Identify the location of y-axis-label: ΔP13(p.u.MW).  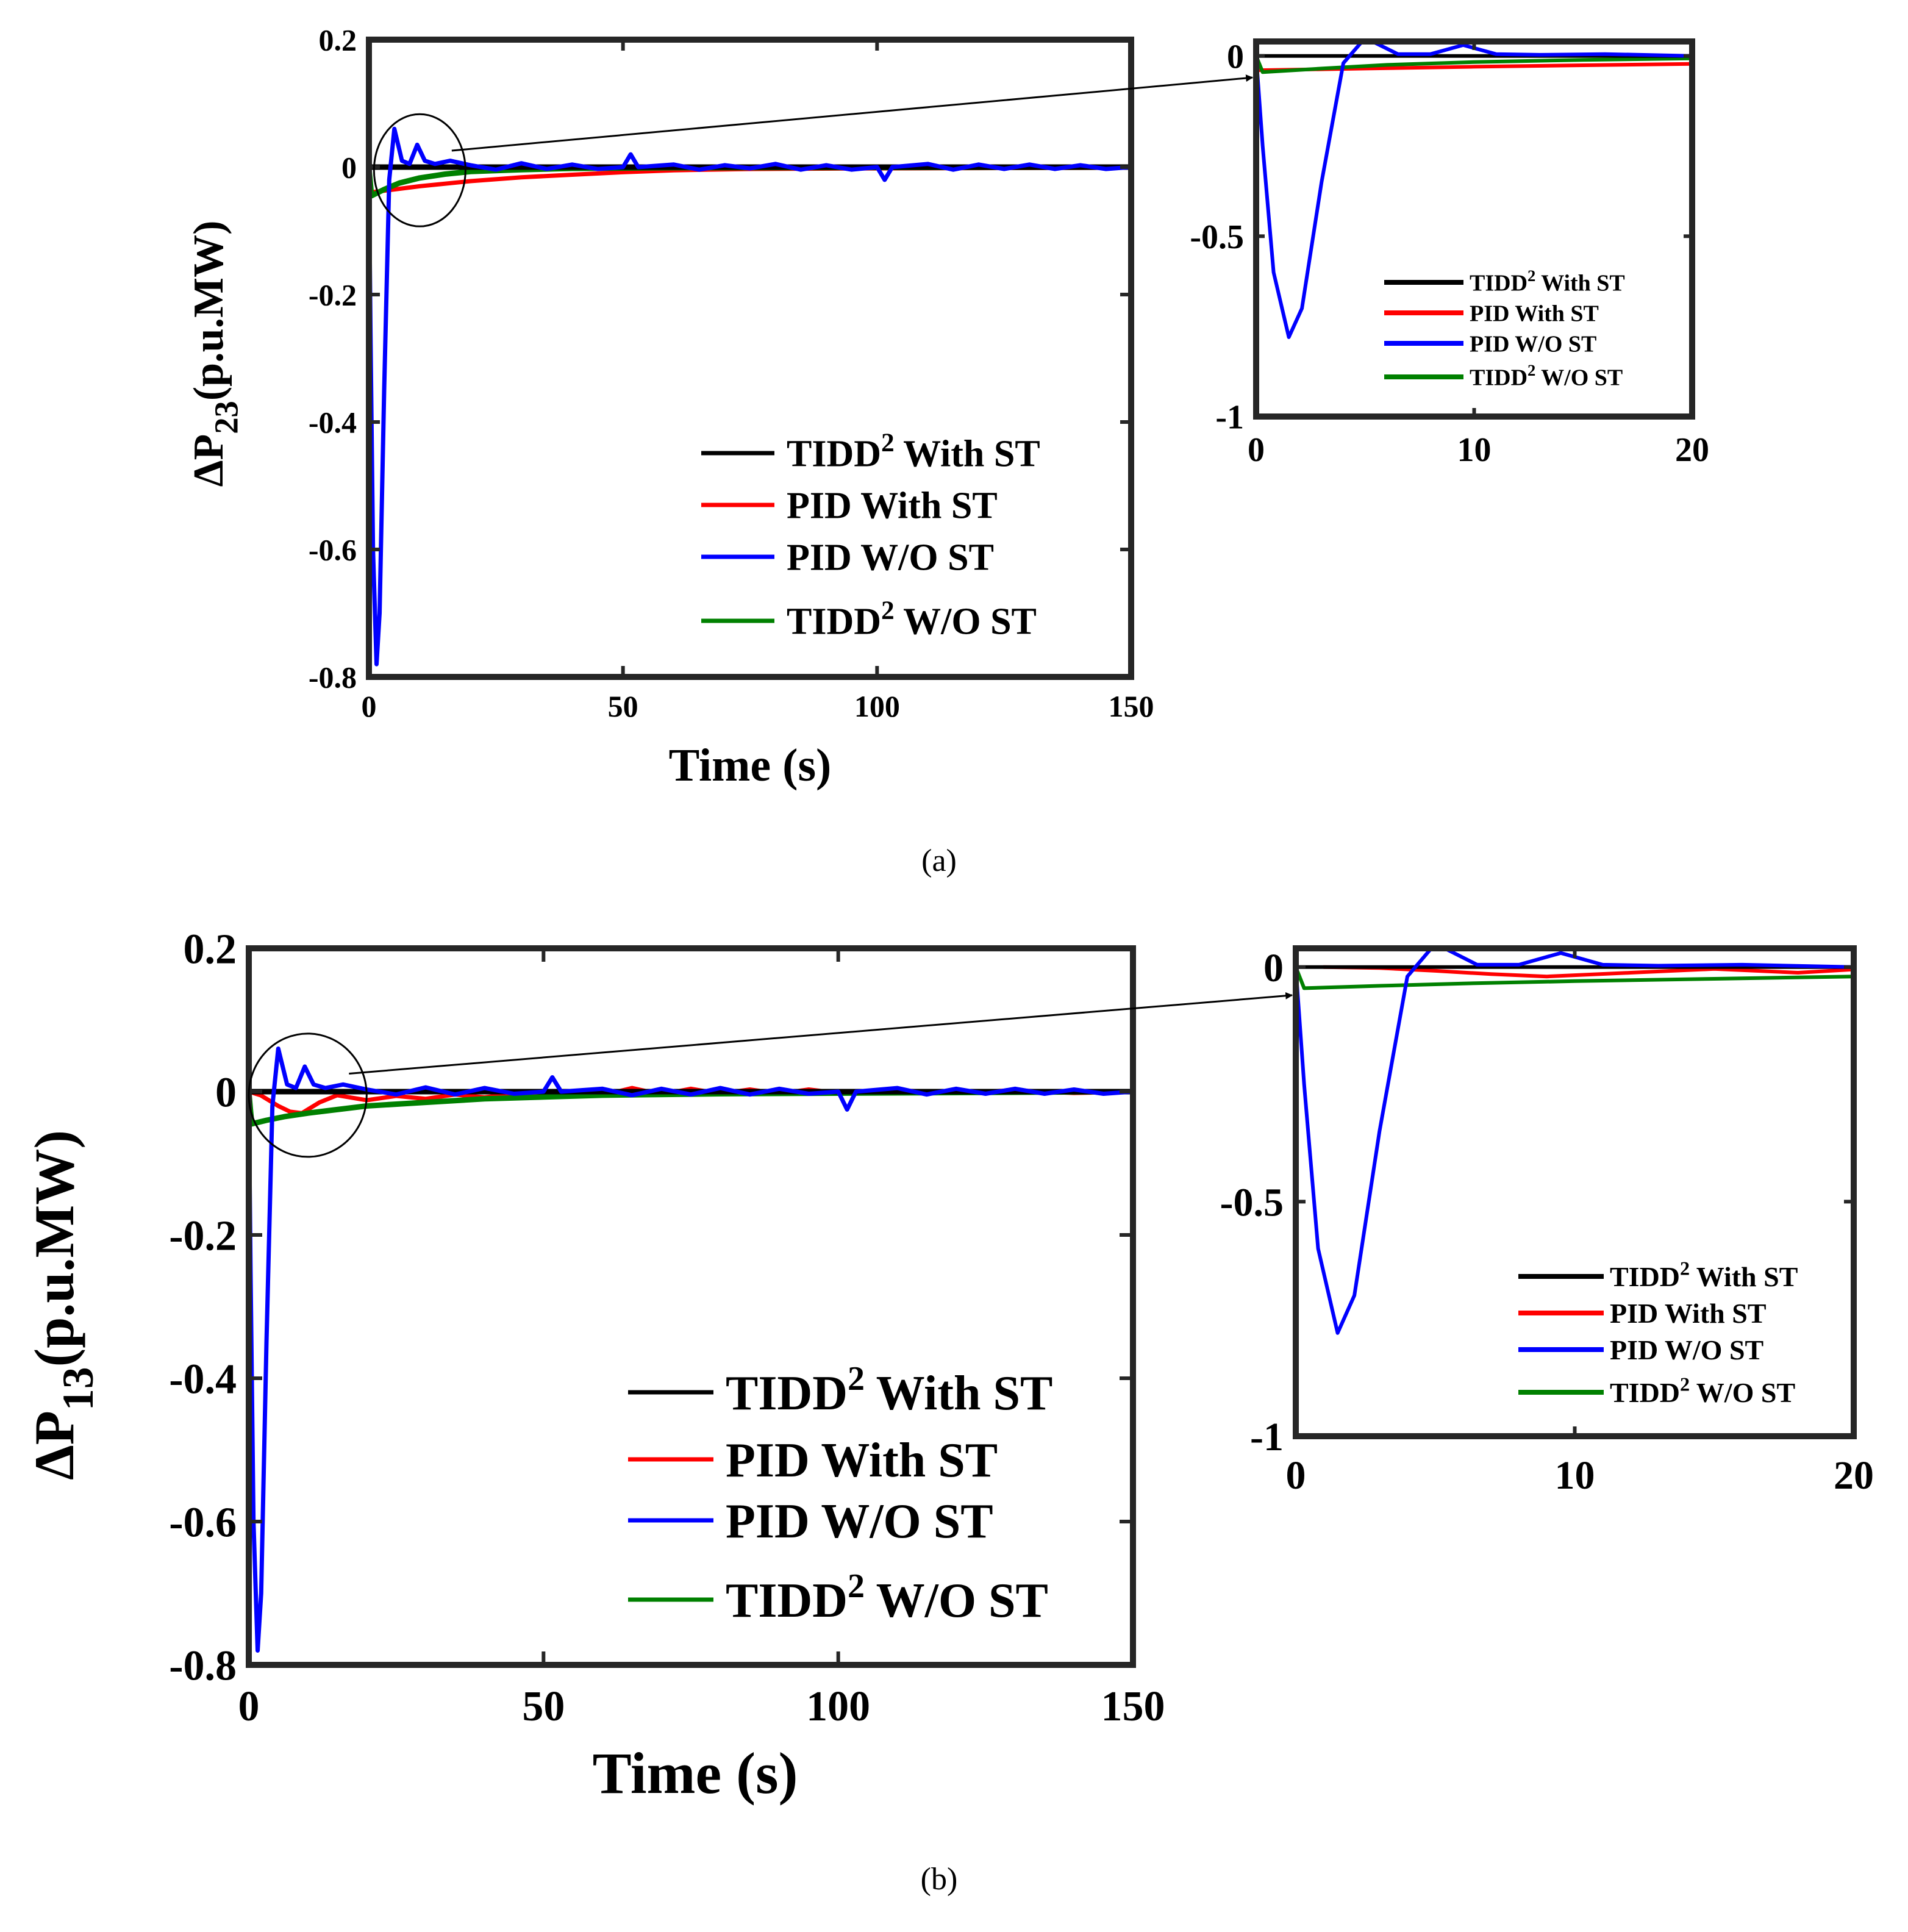
(62, 1305).